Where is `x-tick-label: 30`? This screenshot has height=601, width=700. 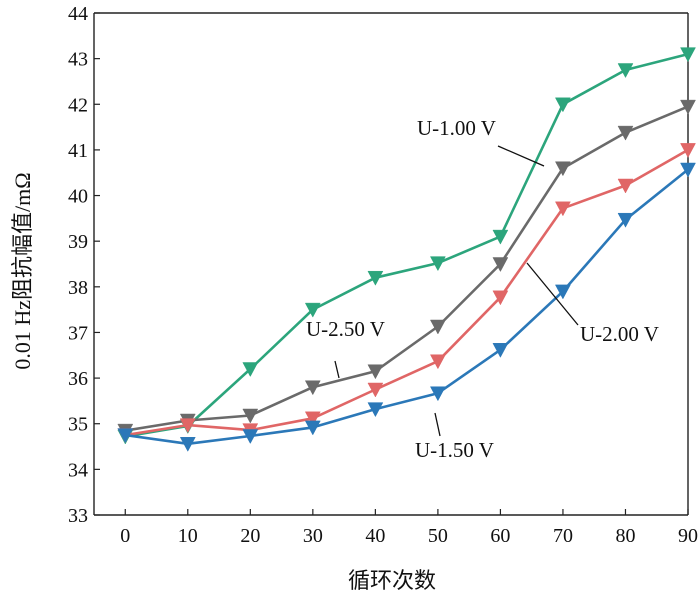 x-tick-label: 30 is located at coordinates (313, 536).